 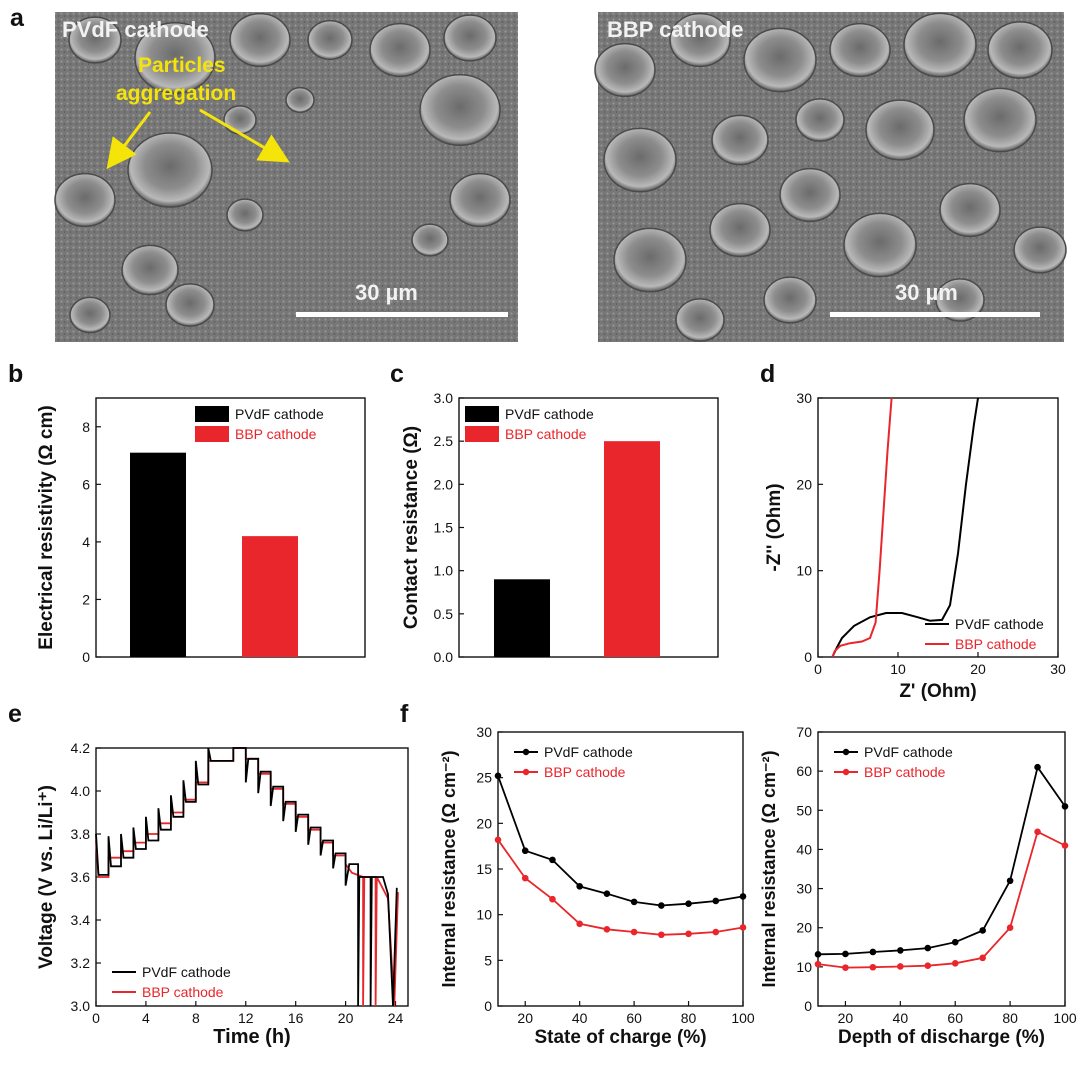 I want to click on y-tick-label: 50, so click(x=804, y=810).